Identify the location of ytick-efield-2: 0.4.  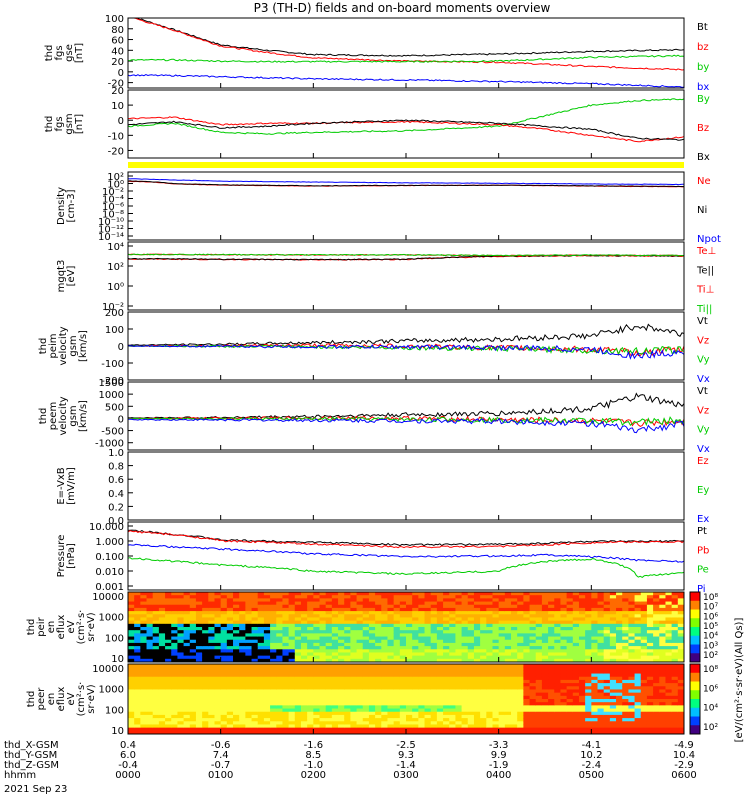
(116, 494).